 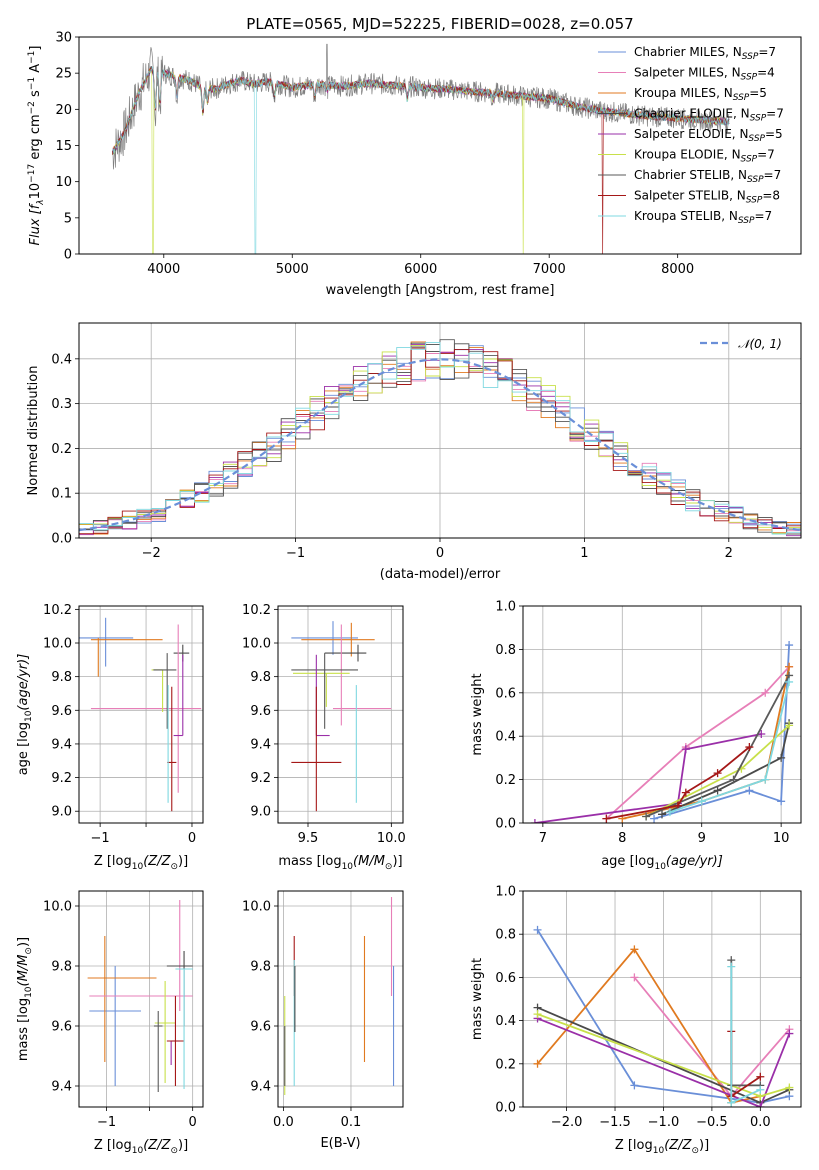 What do you see at coordinates (57, 610) in the screenshot?
I see `y-tick-label: 10.2` at bounding box center [57, 610].